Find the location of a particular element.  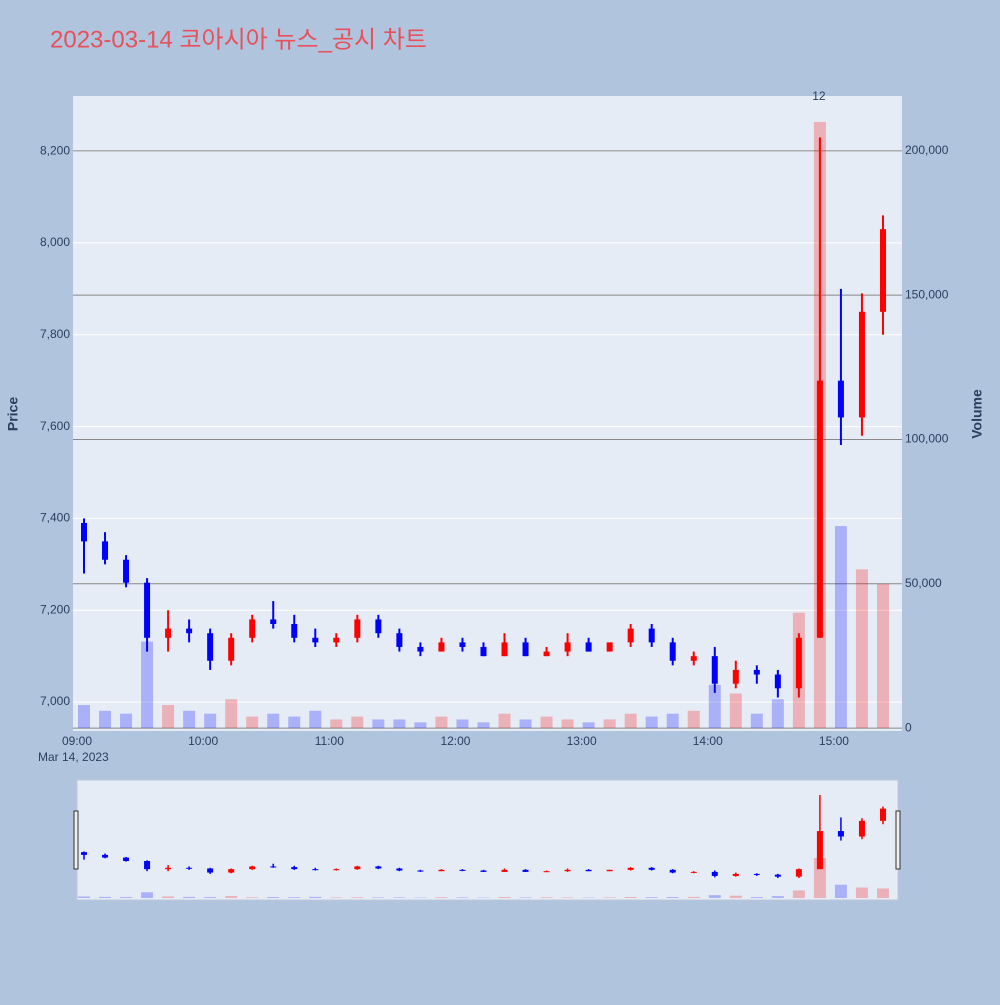

x-tick-label: 11:00 is located at coordinates (329, 741).